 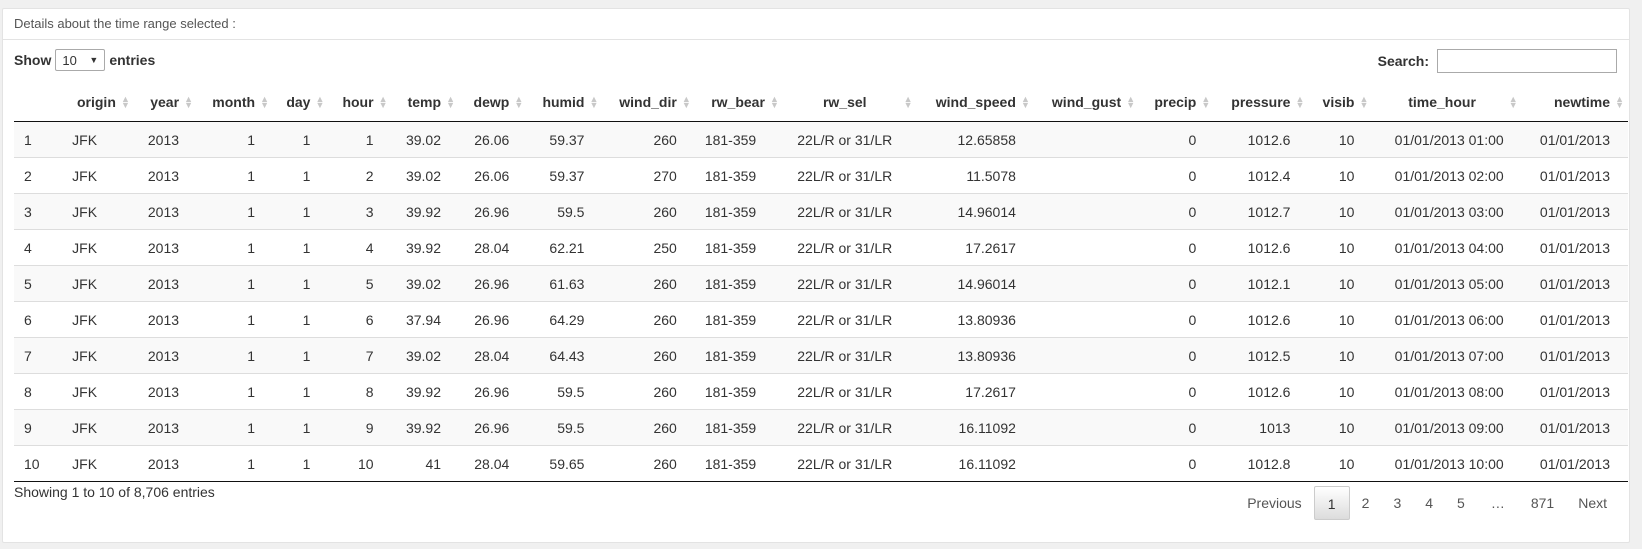 I want to click on cell-origin: JFK, so click(x=98, y=283).